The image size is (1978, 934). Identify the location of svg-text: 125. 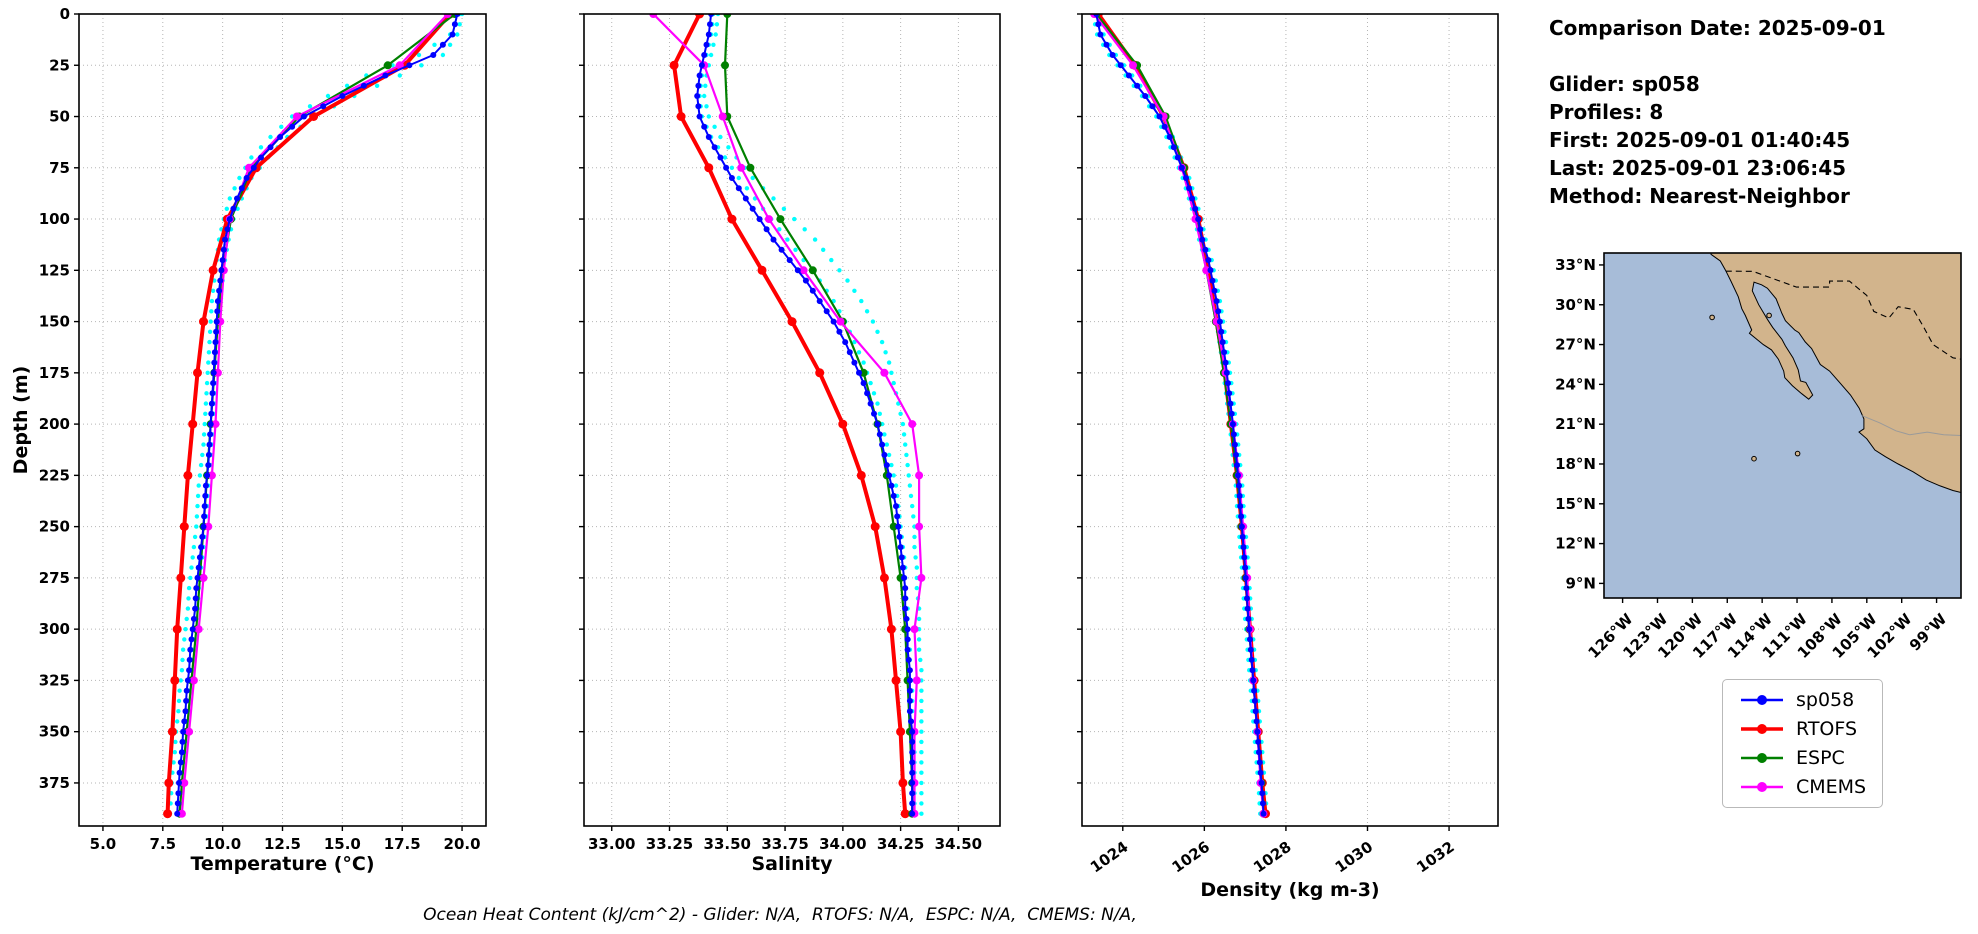
(54, 270).